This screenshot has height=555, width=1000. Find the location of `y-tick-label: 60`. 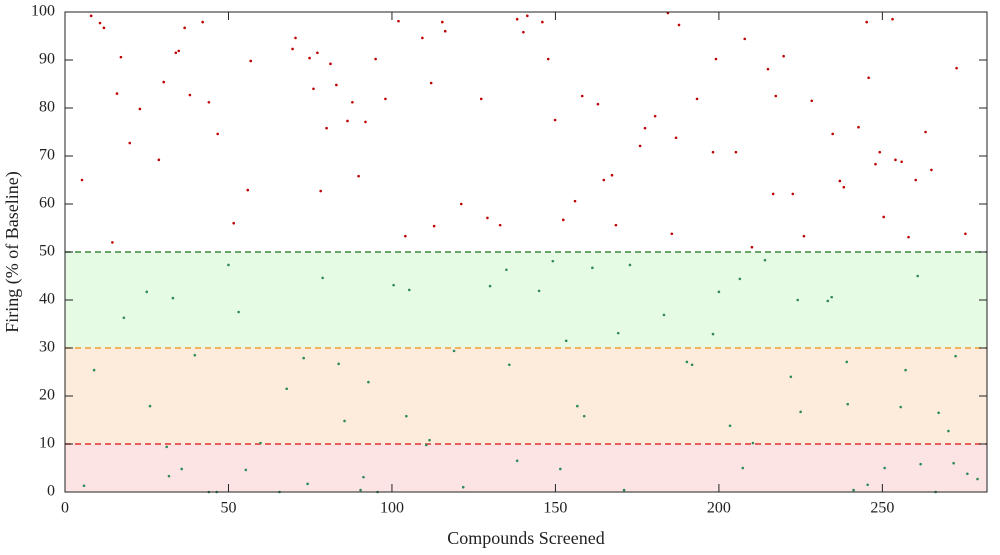

y-tick-label: 60 is located at coordinates (47, 203).